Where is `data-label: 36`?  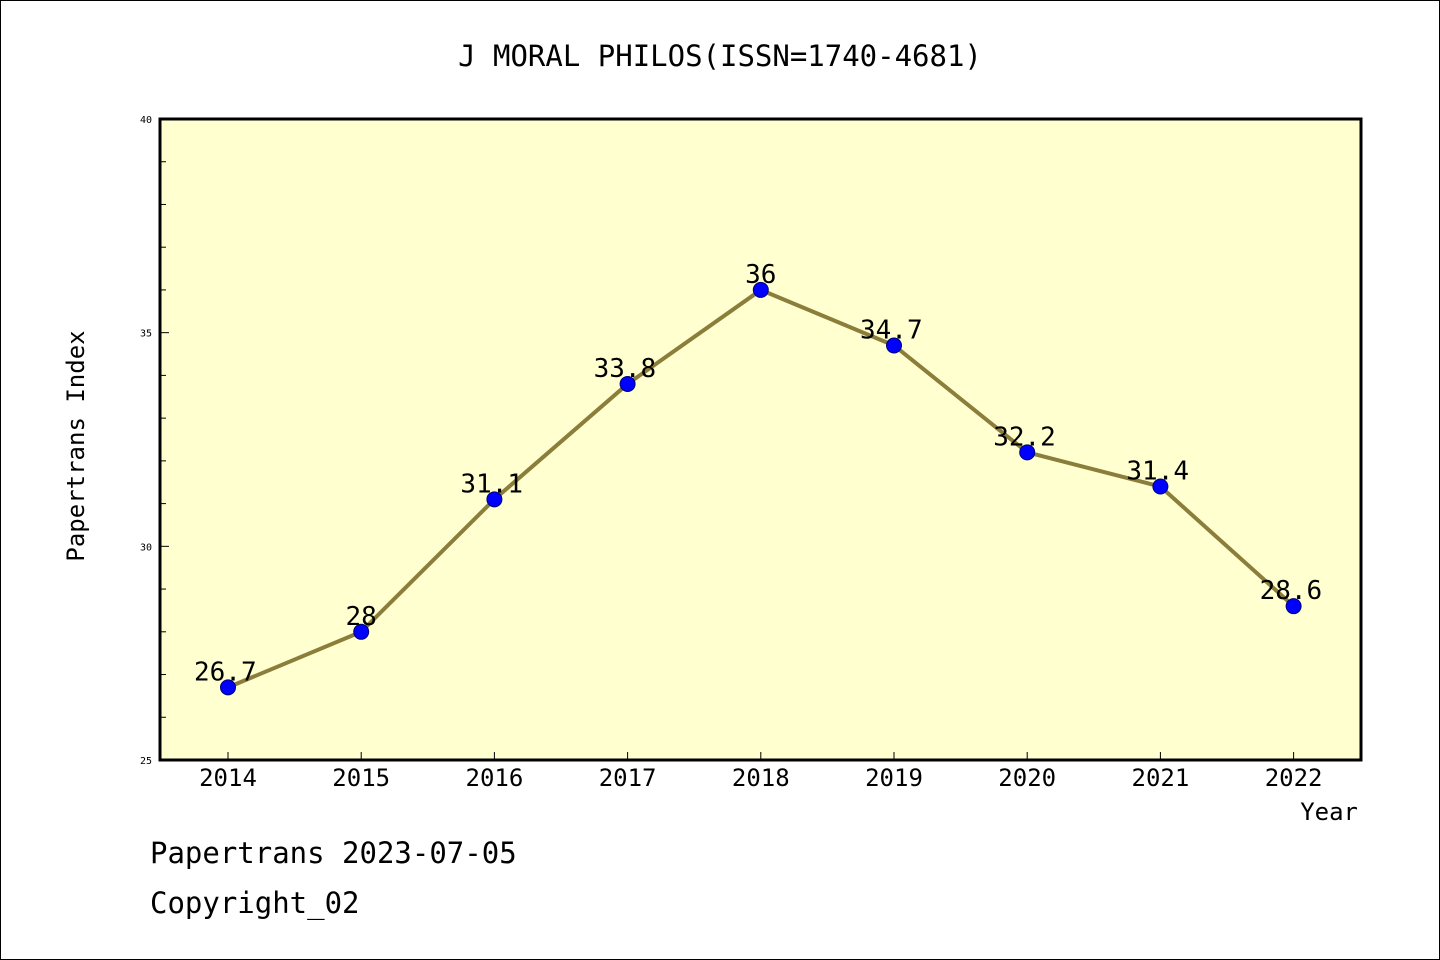
data-label: 36 is located at coordinates (760, 275).